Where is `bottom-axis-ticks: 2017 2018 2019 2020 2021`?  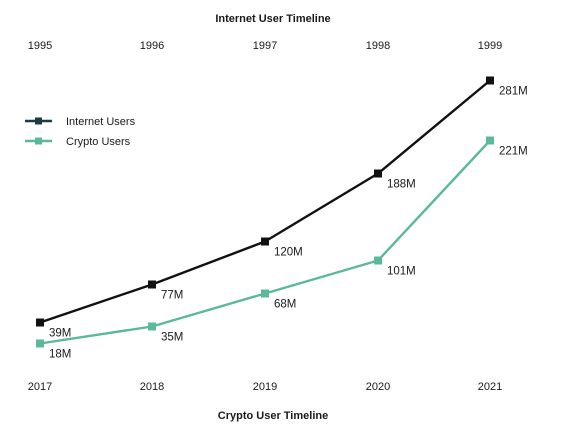 bottom-axis-ticks: 2017 2018 2019 2020 2021 is located at coordinates (265, 387).